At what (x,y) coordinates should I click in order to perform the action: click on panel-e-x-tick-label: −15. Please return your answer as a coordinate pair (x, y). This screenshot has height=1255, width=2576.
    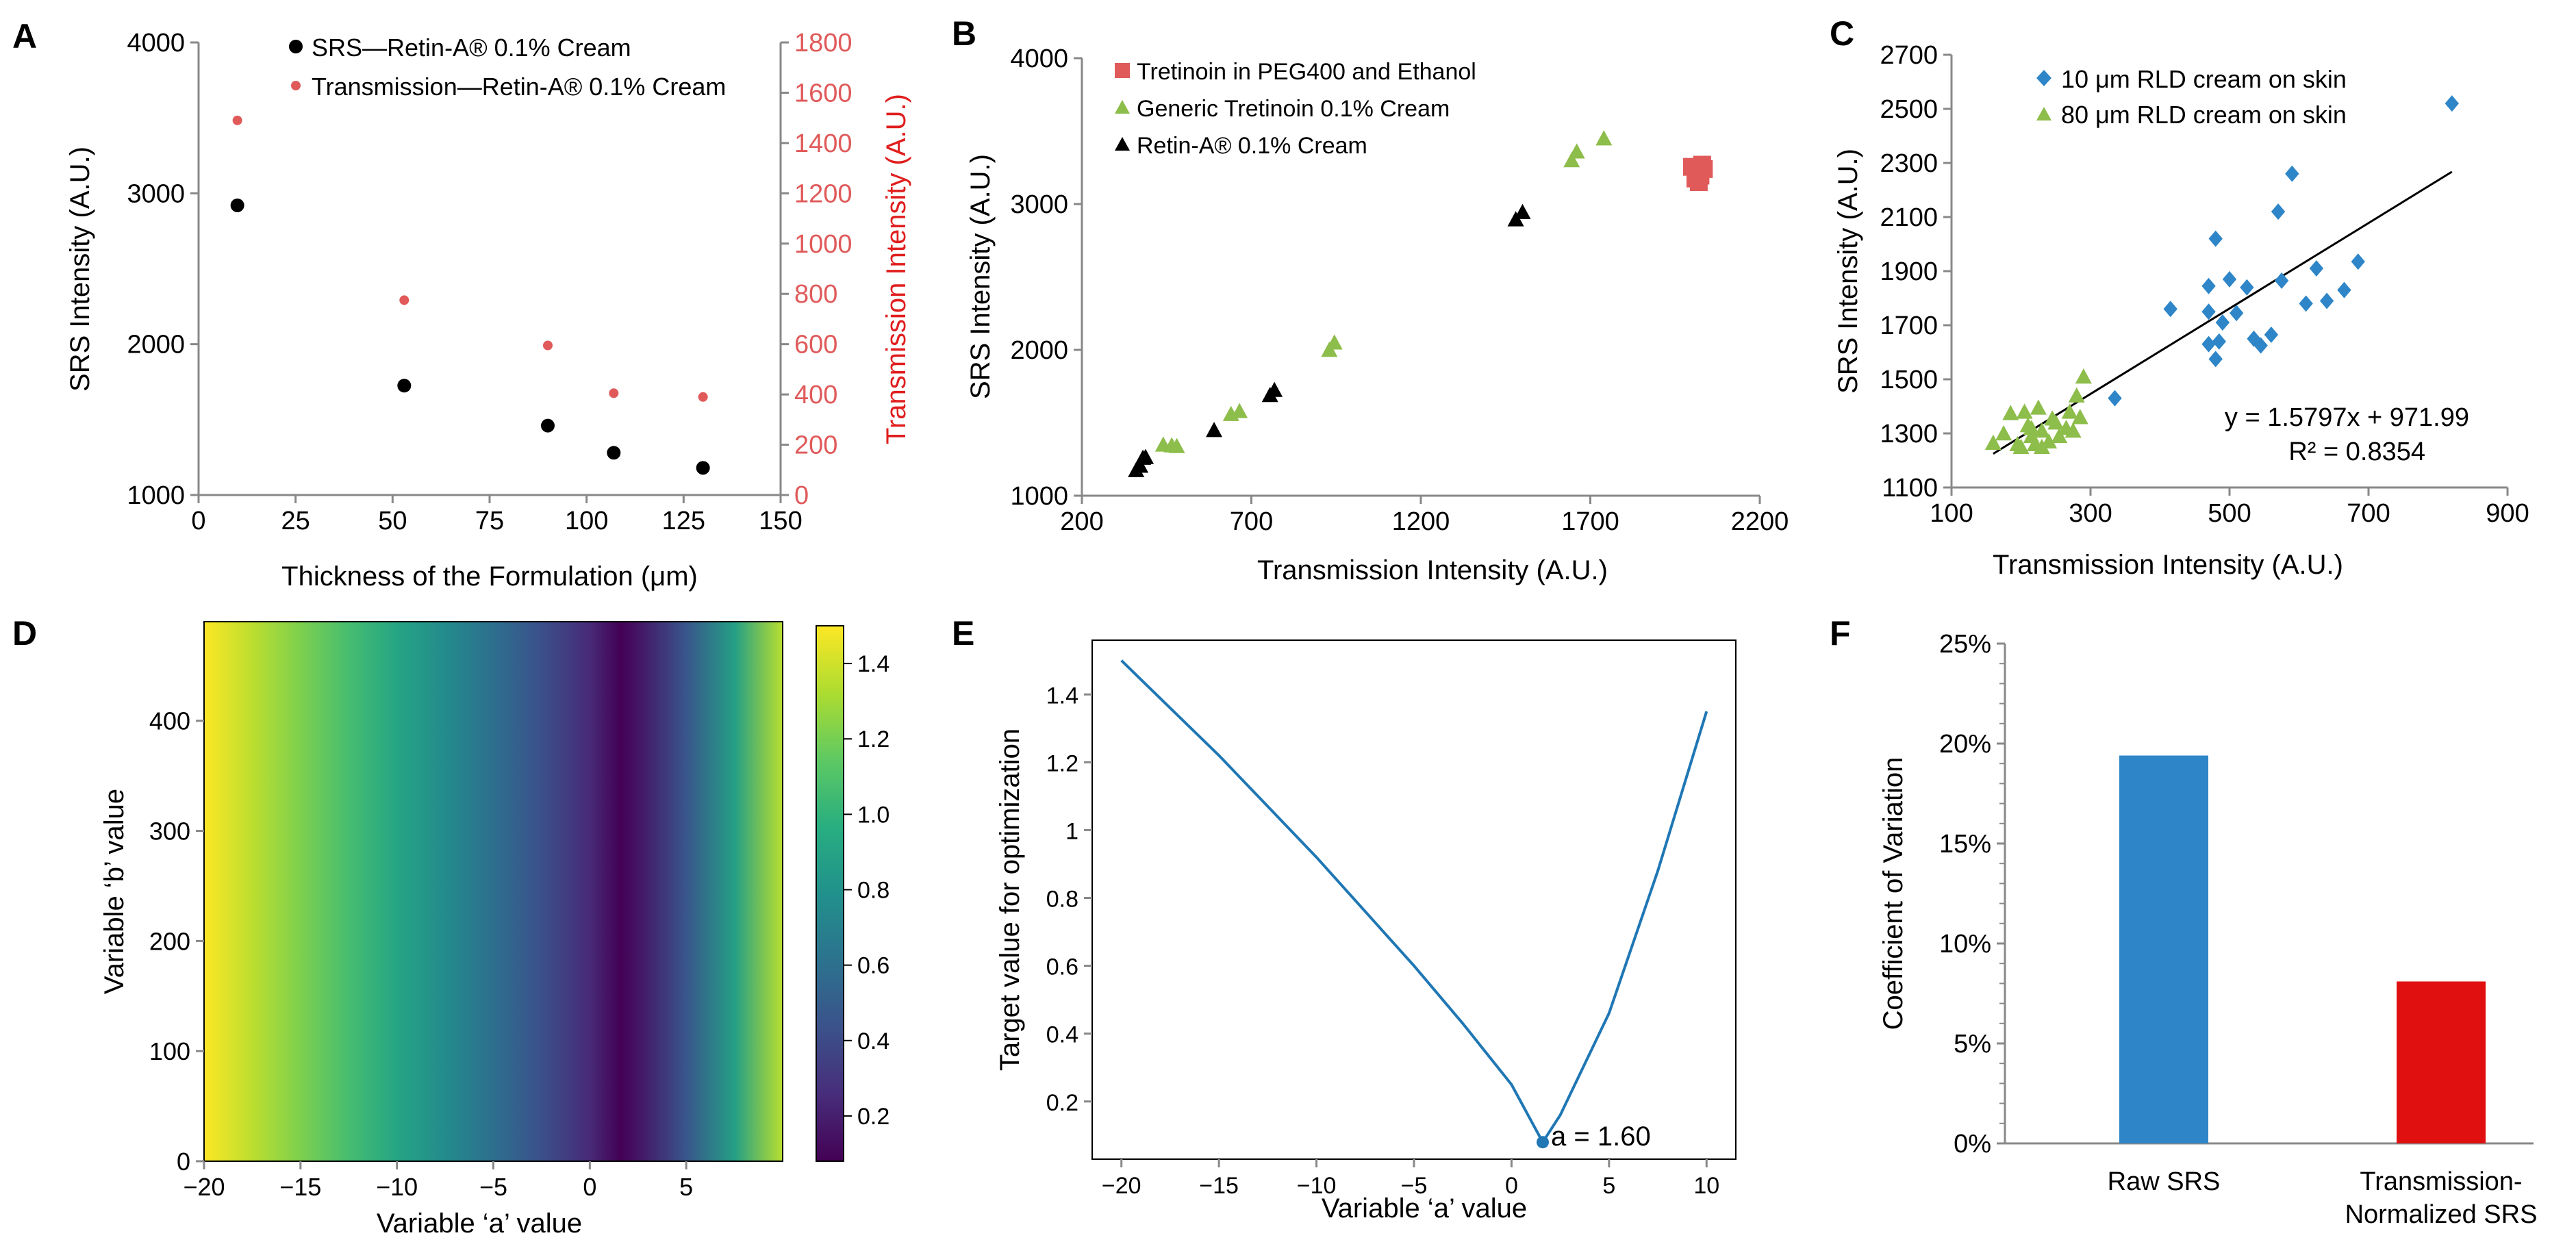
    Looking at the image, I should click on (1219, 1186).